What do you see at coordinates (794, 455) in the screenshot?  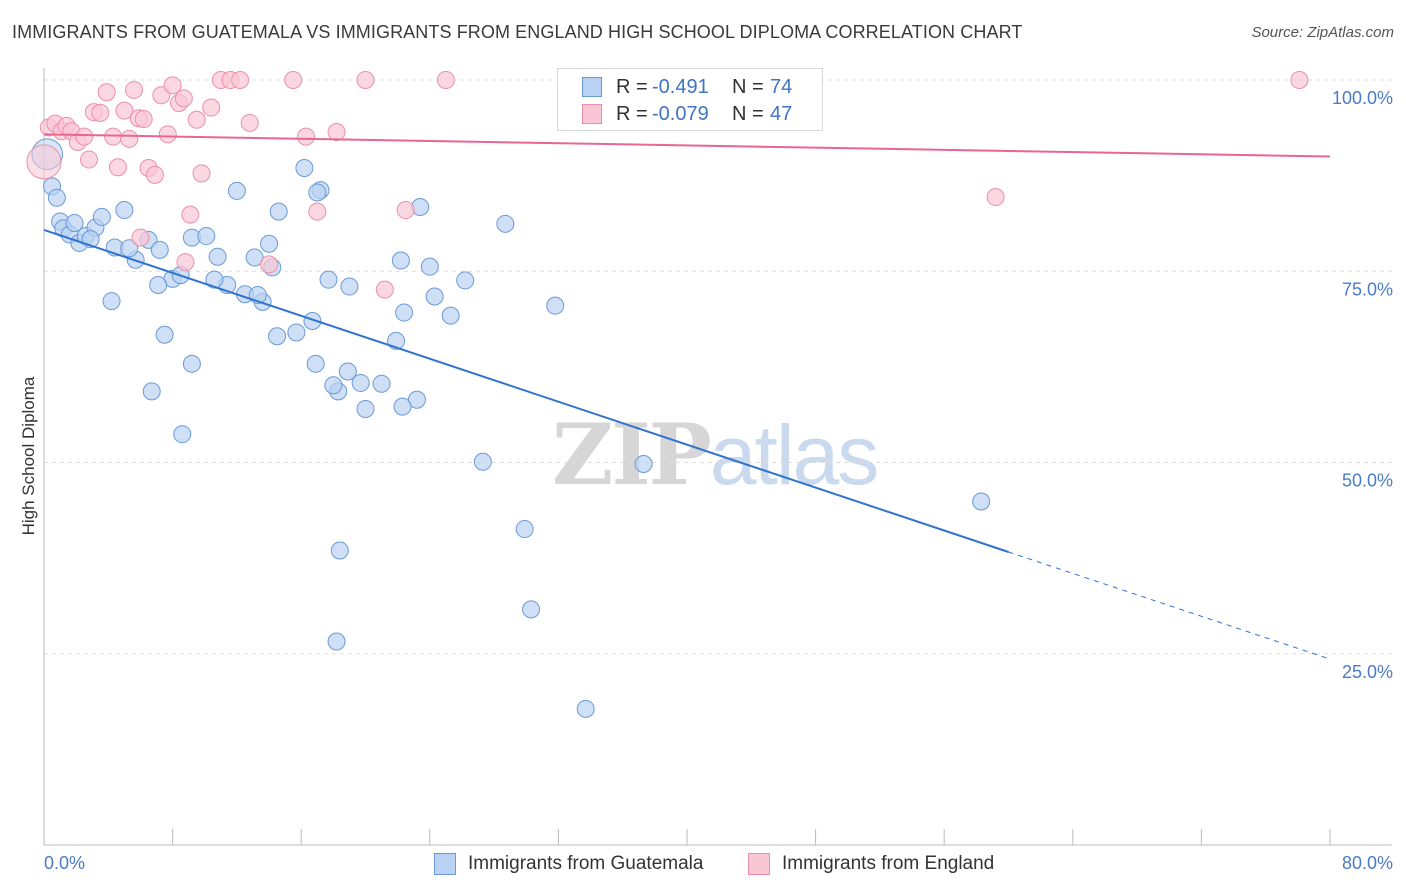 I see `watermark-atlas: atlas` at bounding box center [794, 455].